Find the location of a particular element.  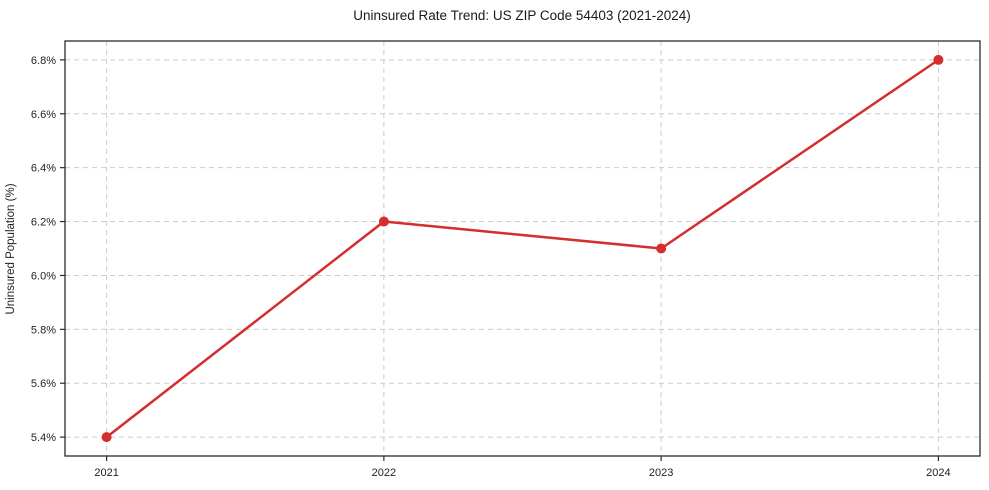

y-tick-label: 6.2% is located at coordinates (43, 223).